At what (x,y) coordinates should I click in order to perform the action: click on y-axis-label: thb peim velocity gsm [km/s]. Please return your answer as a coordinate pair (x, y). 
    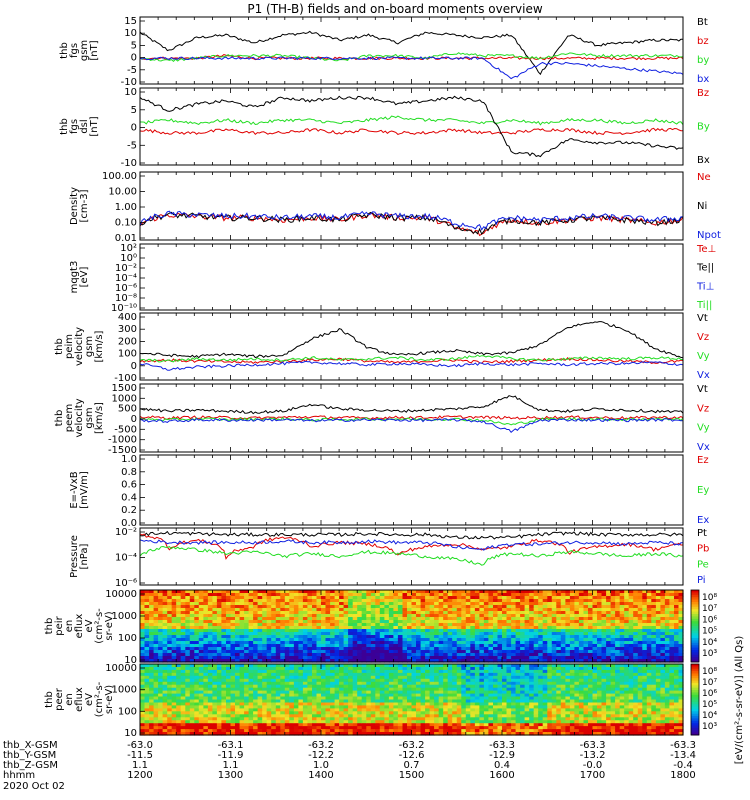
    Looking at the image, I should click on (79, 346).